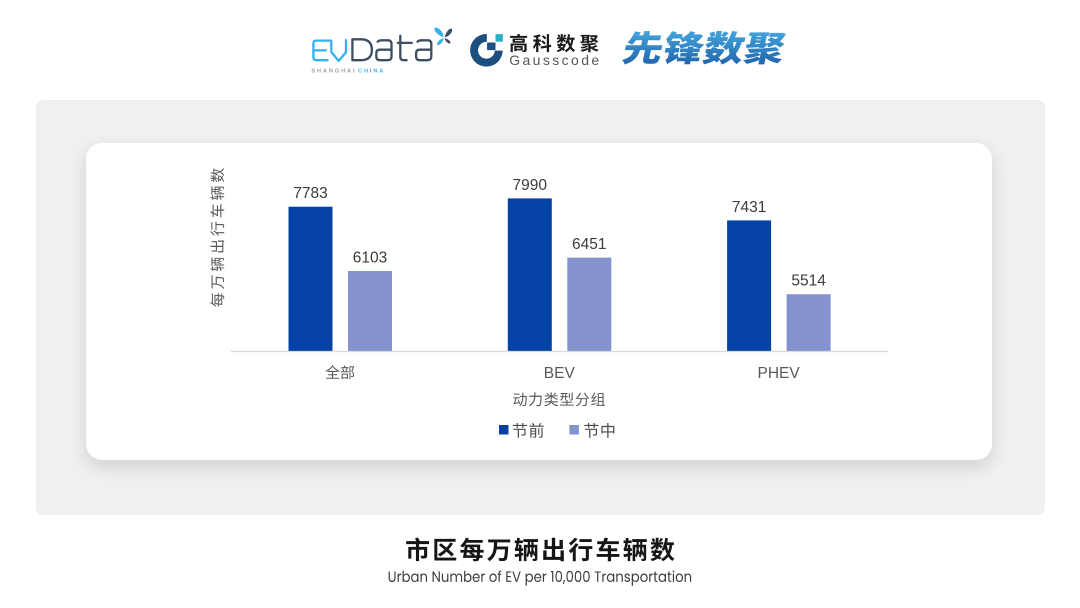  Describe the element at coordinates (310, 193) in the screenshot. I see `svg-text: 7783` at that location.